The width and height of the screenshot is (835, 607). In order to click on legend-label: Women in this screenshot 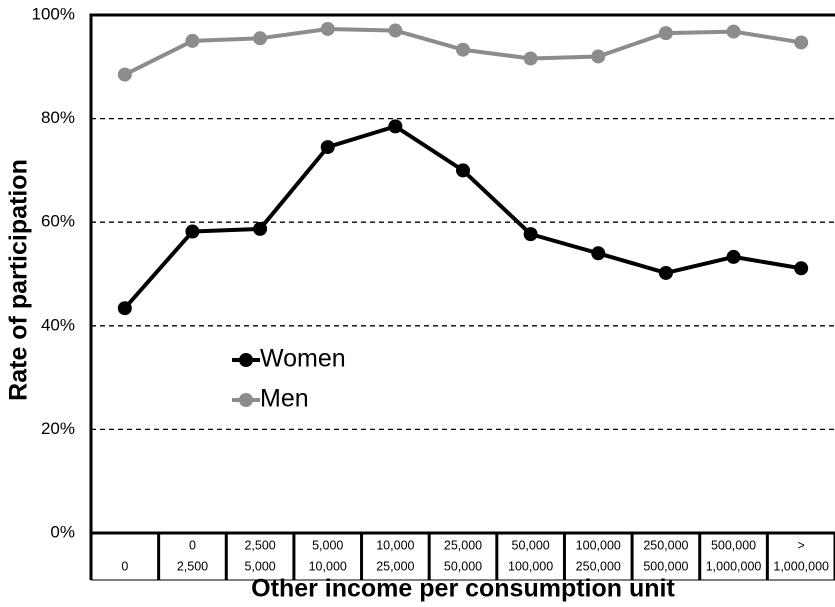, I will do `click(303, 359)`.